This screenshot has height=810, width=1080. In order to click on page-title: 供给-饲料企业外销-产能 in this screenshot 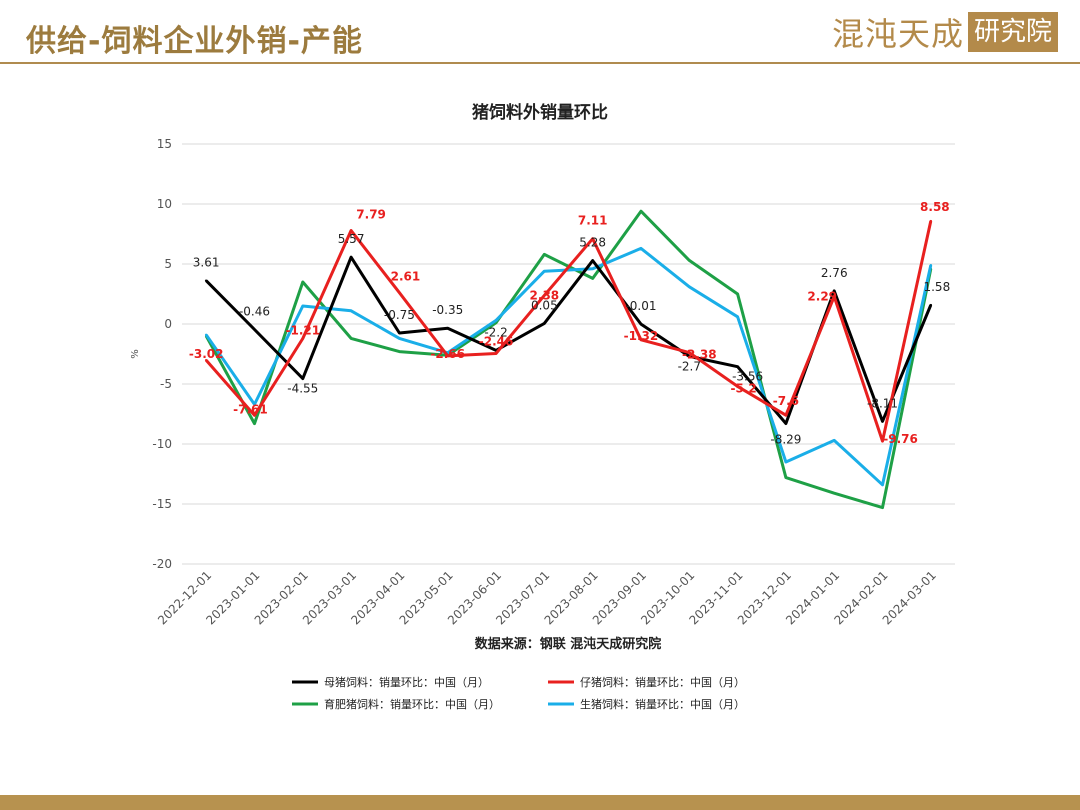, I will do `click(194, 41)`.